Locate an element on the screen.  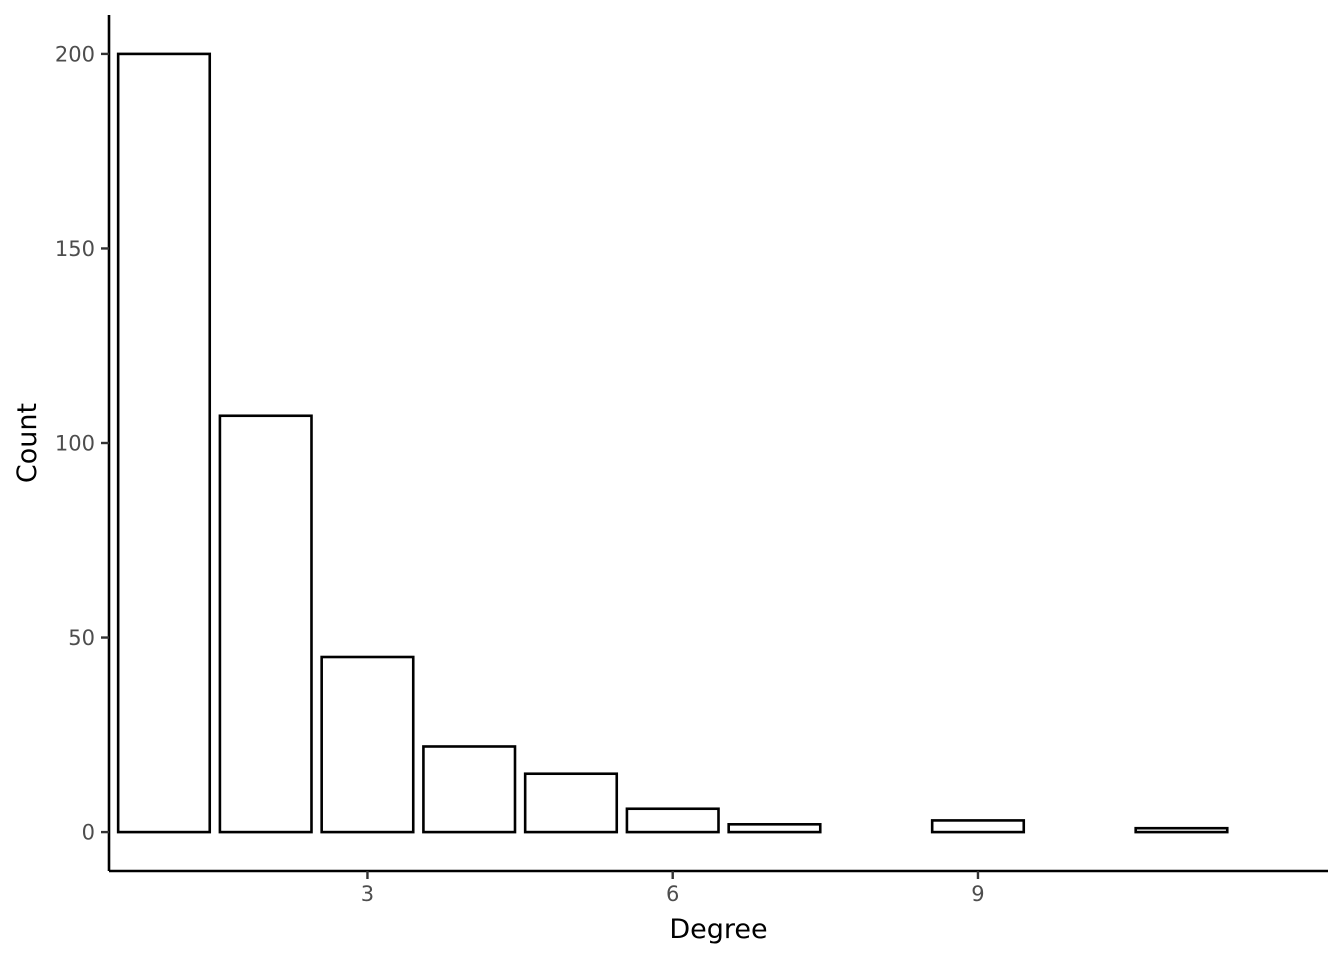
x-tick-label-3: 3 is located at coordinates (367, 894).